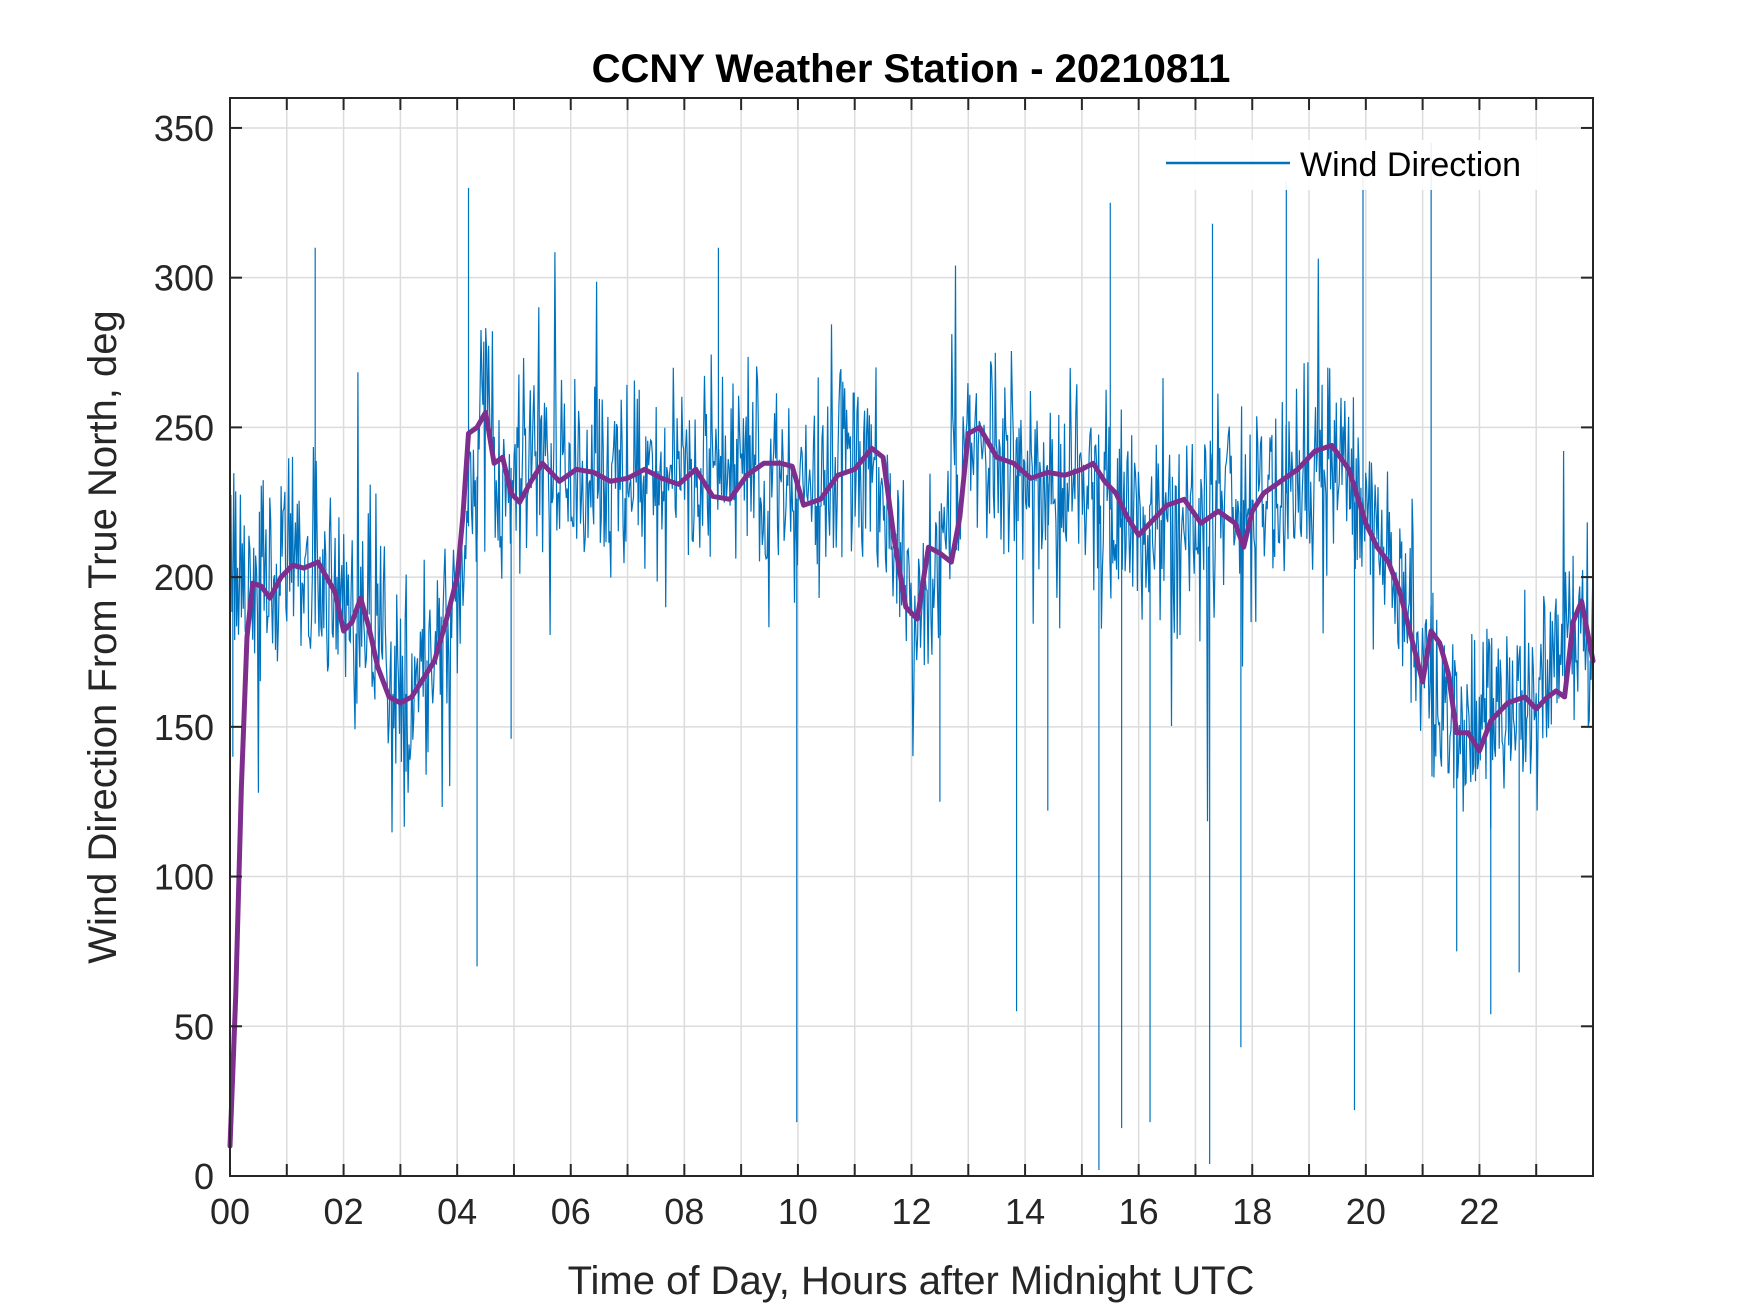 The image size is (1750, 1313). I want to click on legend-box, so click(1350, 165).